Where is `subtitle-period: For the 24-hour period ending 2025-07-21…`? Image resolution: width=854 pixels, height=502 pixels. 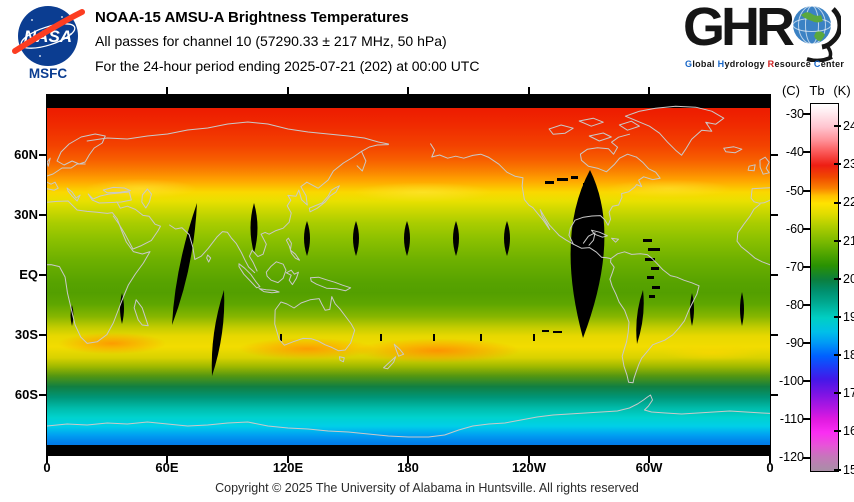 subtitle-period: For the 24-hour period ending 2025-07-21… is located at coordinates (287, 66).